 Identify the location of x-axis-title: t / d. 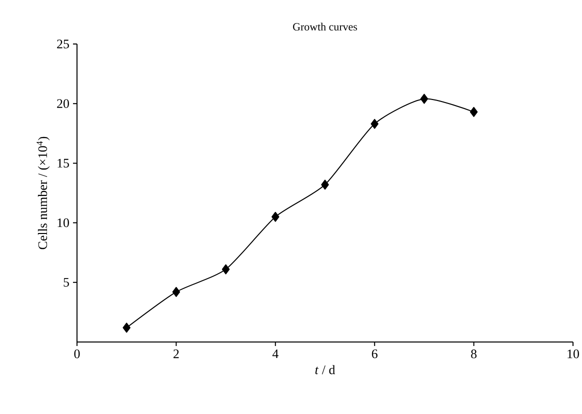
(325, 369).